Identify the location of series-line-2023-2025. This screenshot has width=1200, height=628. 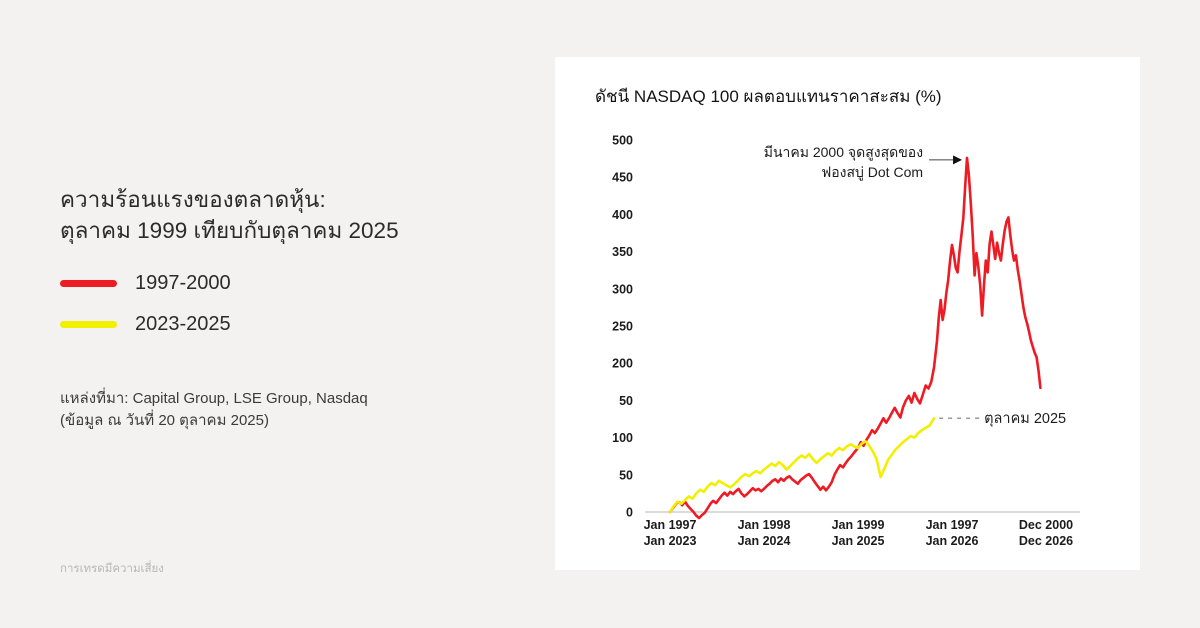
(802, 465).